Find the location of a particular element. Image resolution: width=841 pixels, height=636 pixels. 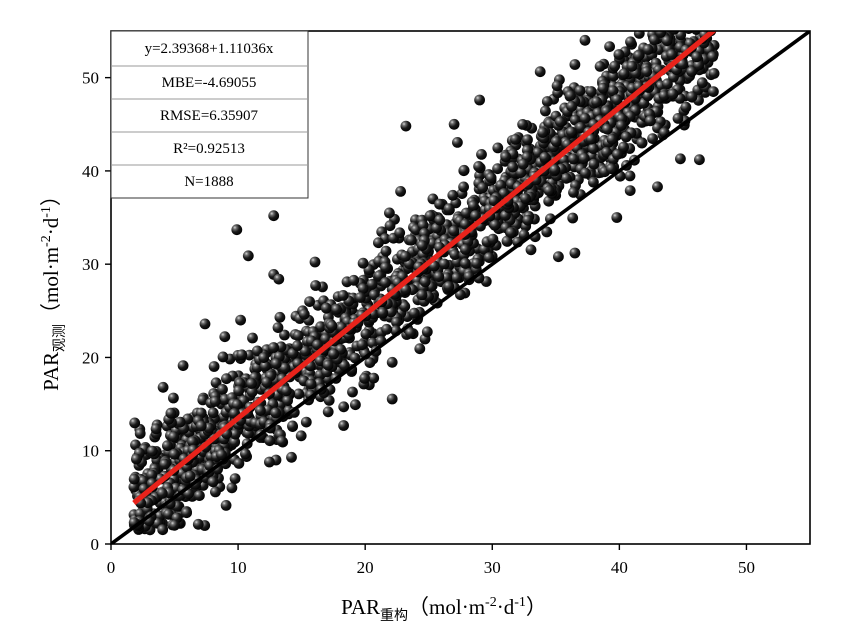

stats-box-frame is located at coordinates (209, 114).